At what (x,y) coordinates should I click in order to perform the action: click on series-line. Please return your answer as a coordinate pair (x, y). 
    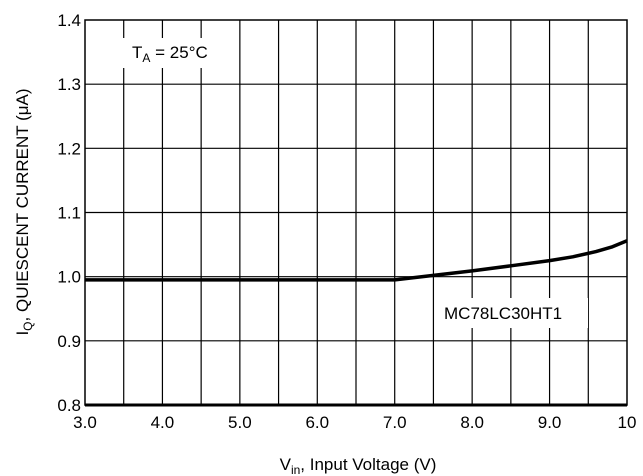
    Looking at the image, I should click on (356, 260).